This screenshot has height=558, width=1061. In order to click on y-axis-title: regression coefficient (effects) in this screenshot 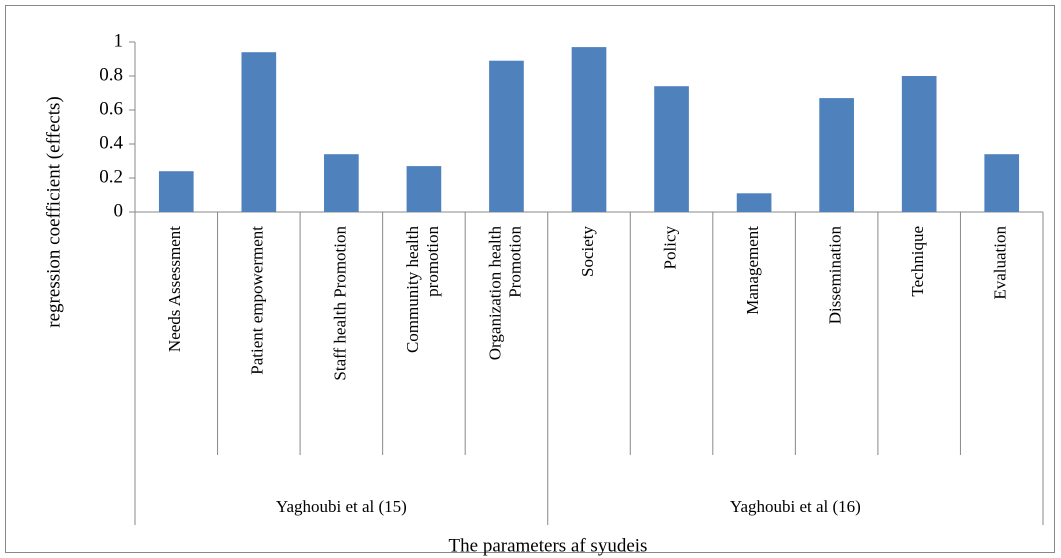, I will do `click(53, 211)`.